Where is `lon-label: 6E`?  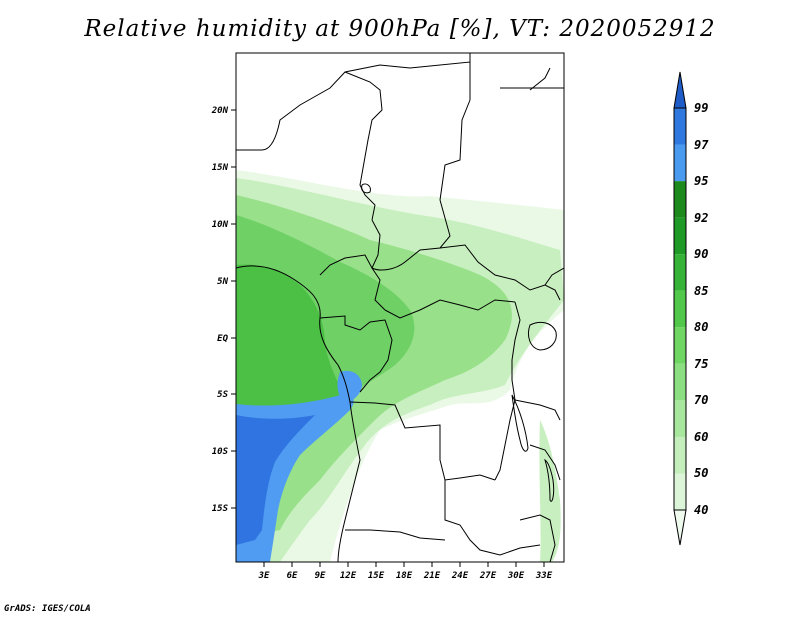 lon-label: 6E is located at coordinates (292, 576).